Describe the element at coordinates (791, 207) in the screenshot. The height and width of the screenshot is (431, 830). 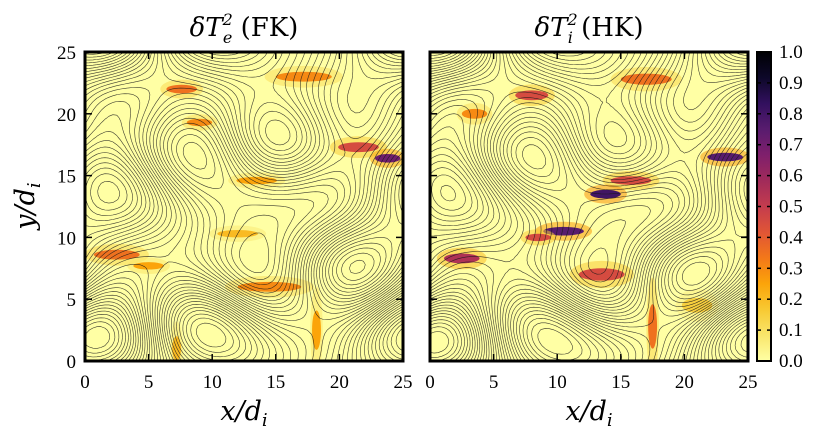
I see `colorbar-tick-label: 0.5` at that location.